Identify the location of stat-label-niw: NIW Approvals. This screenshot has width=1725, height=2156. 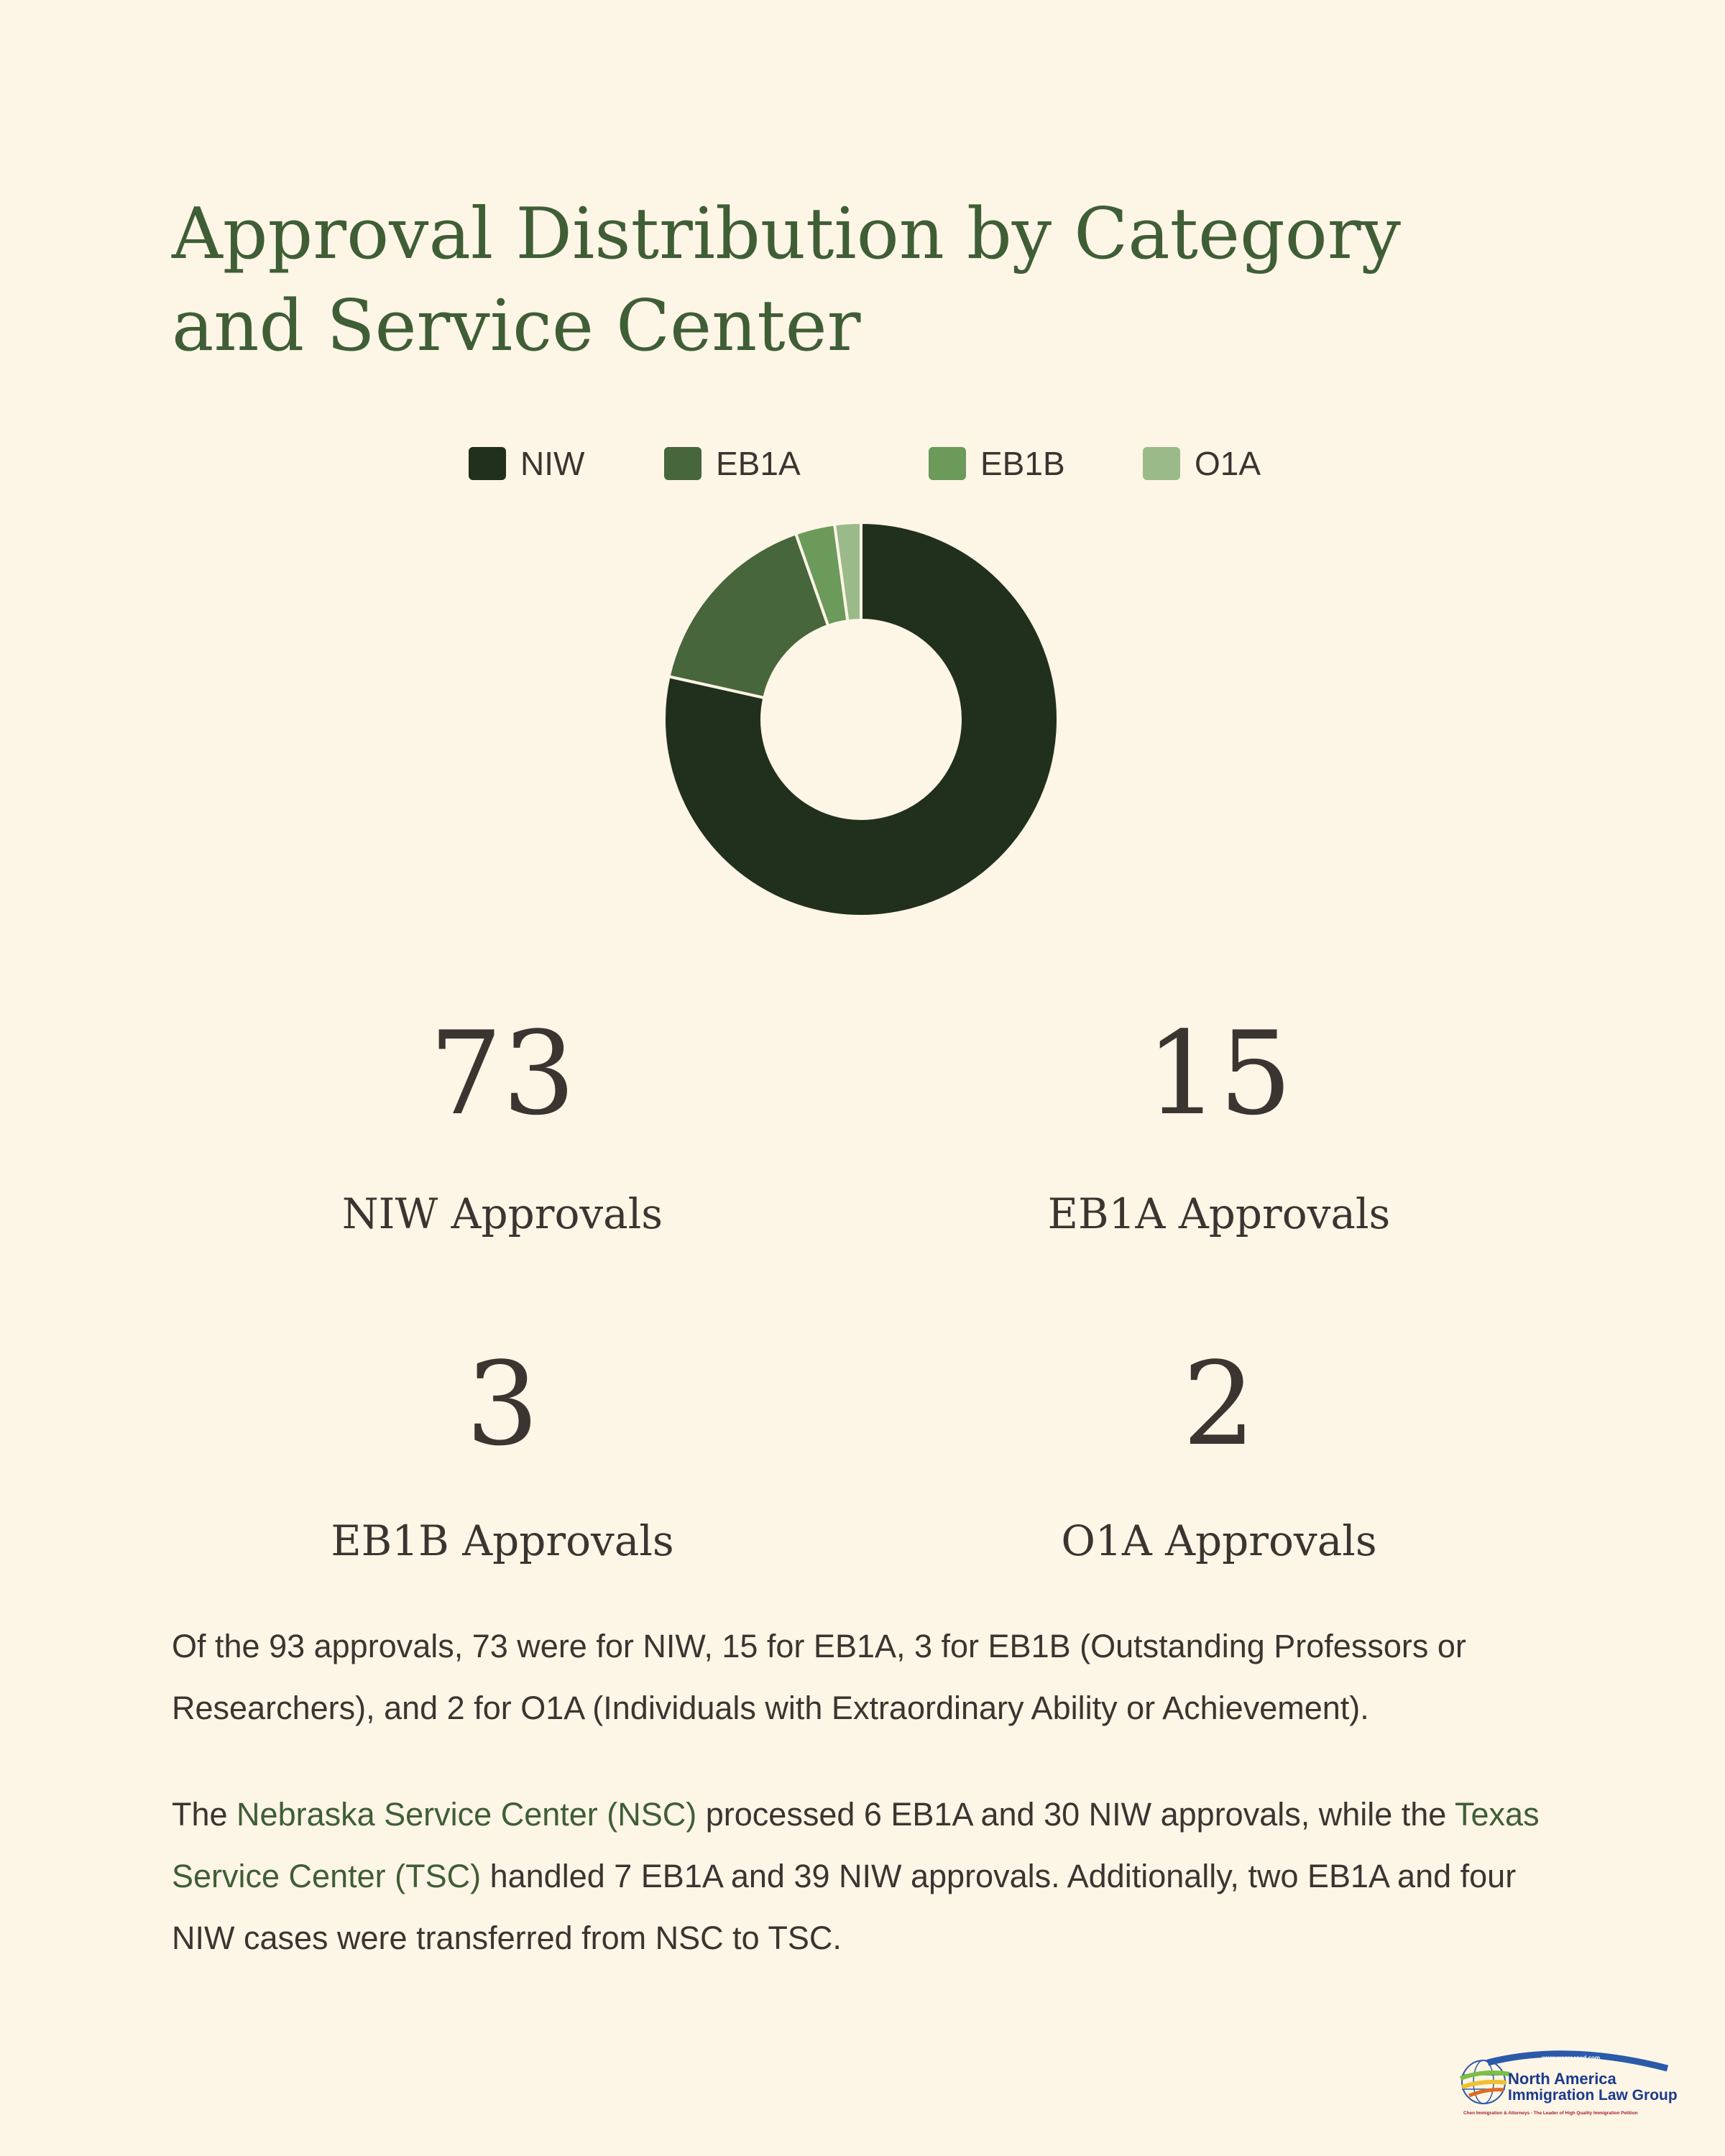
(502, 1213).